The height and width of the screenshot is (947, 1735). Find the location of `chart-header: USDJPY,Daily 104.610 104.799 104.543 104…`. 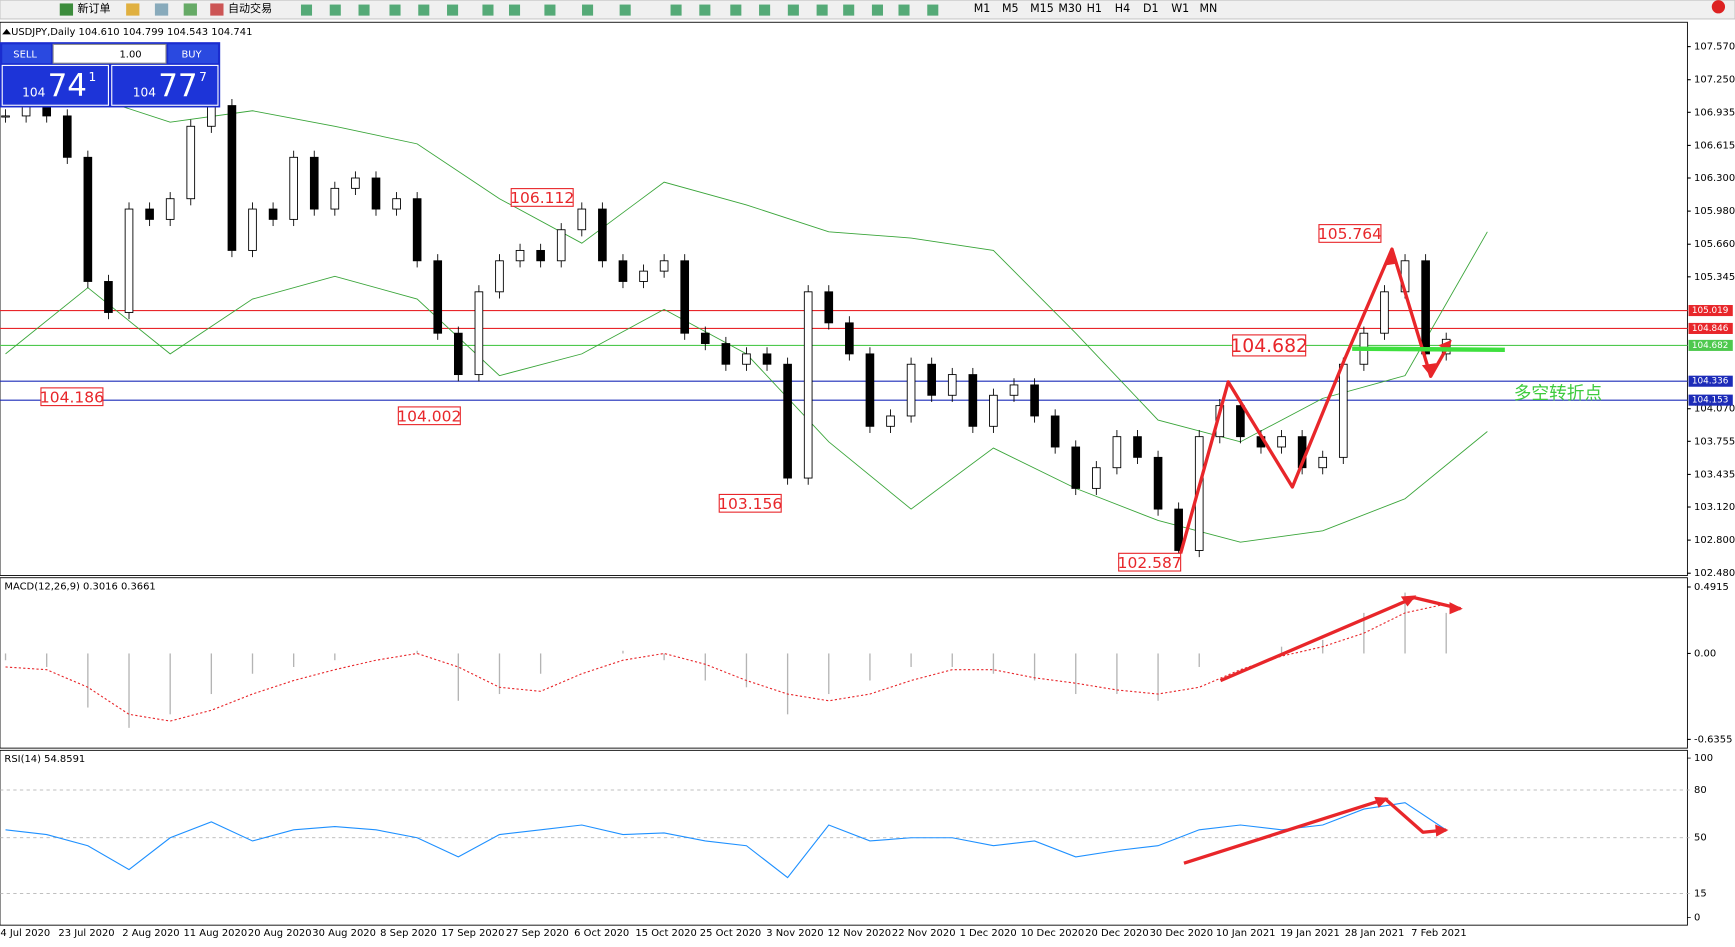

chart-header: USDJPY,Daily 104.610 104.799 104.543 104… is located at coordinates (131, 32).